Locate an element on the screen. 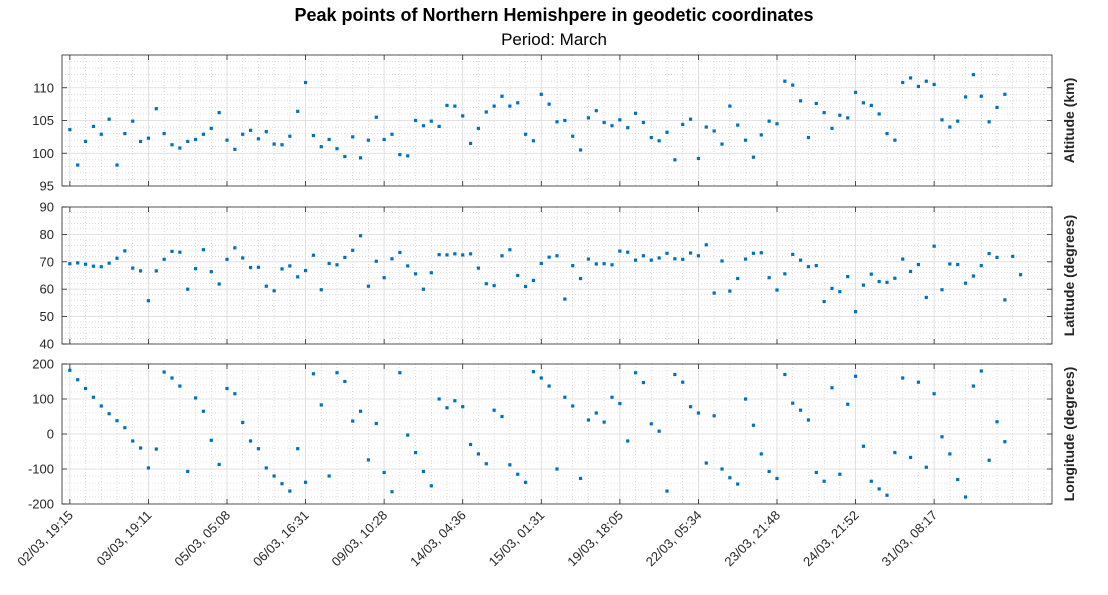  y-tick-label: 90 is located at coordinates (47, 207).